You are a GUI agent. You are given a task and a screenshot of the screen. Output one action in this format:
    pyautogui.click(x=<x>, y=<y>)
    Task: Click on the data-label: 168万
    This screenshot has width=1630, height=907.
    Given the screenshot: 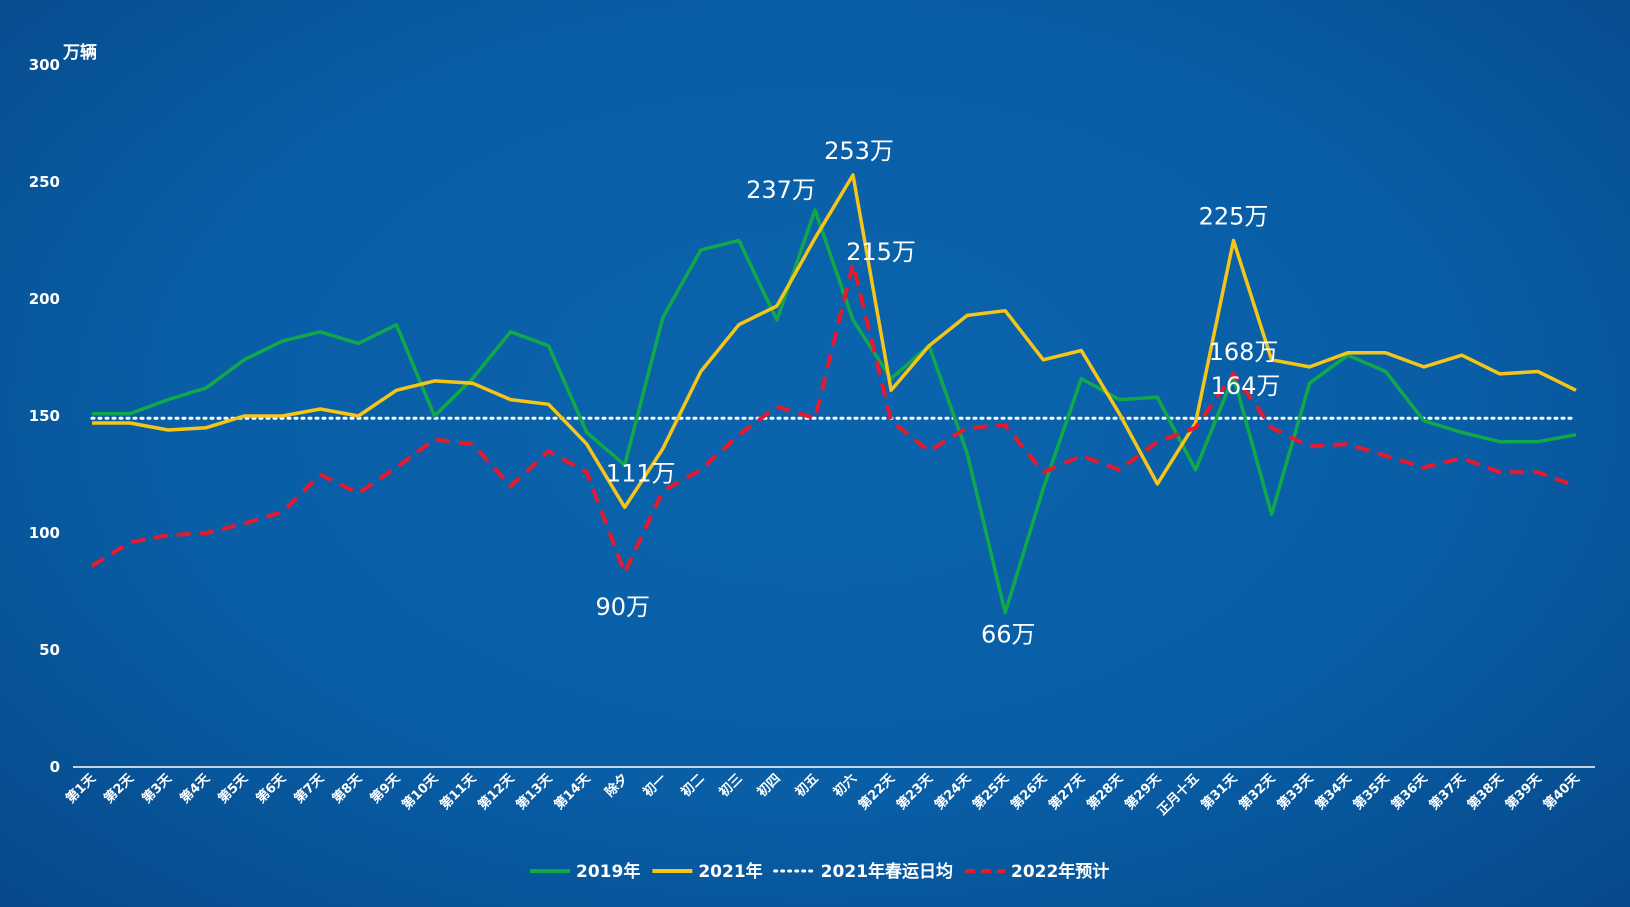 What is the action you would take?
    pyautogui.click(x=1244, y=352)
    